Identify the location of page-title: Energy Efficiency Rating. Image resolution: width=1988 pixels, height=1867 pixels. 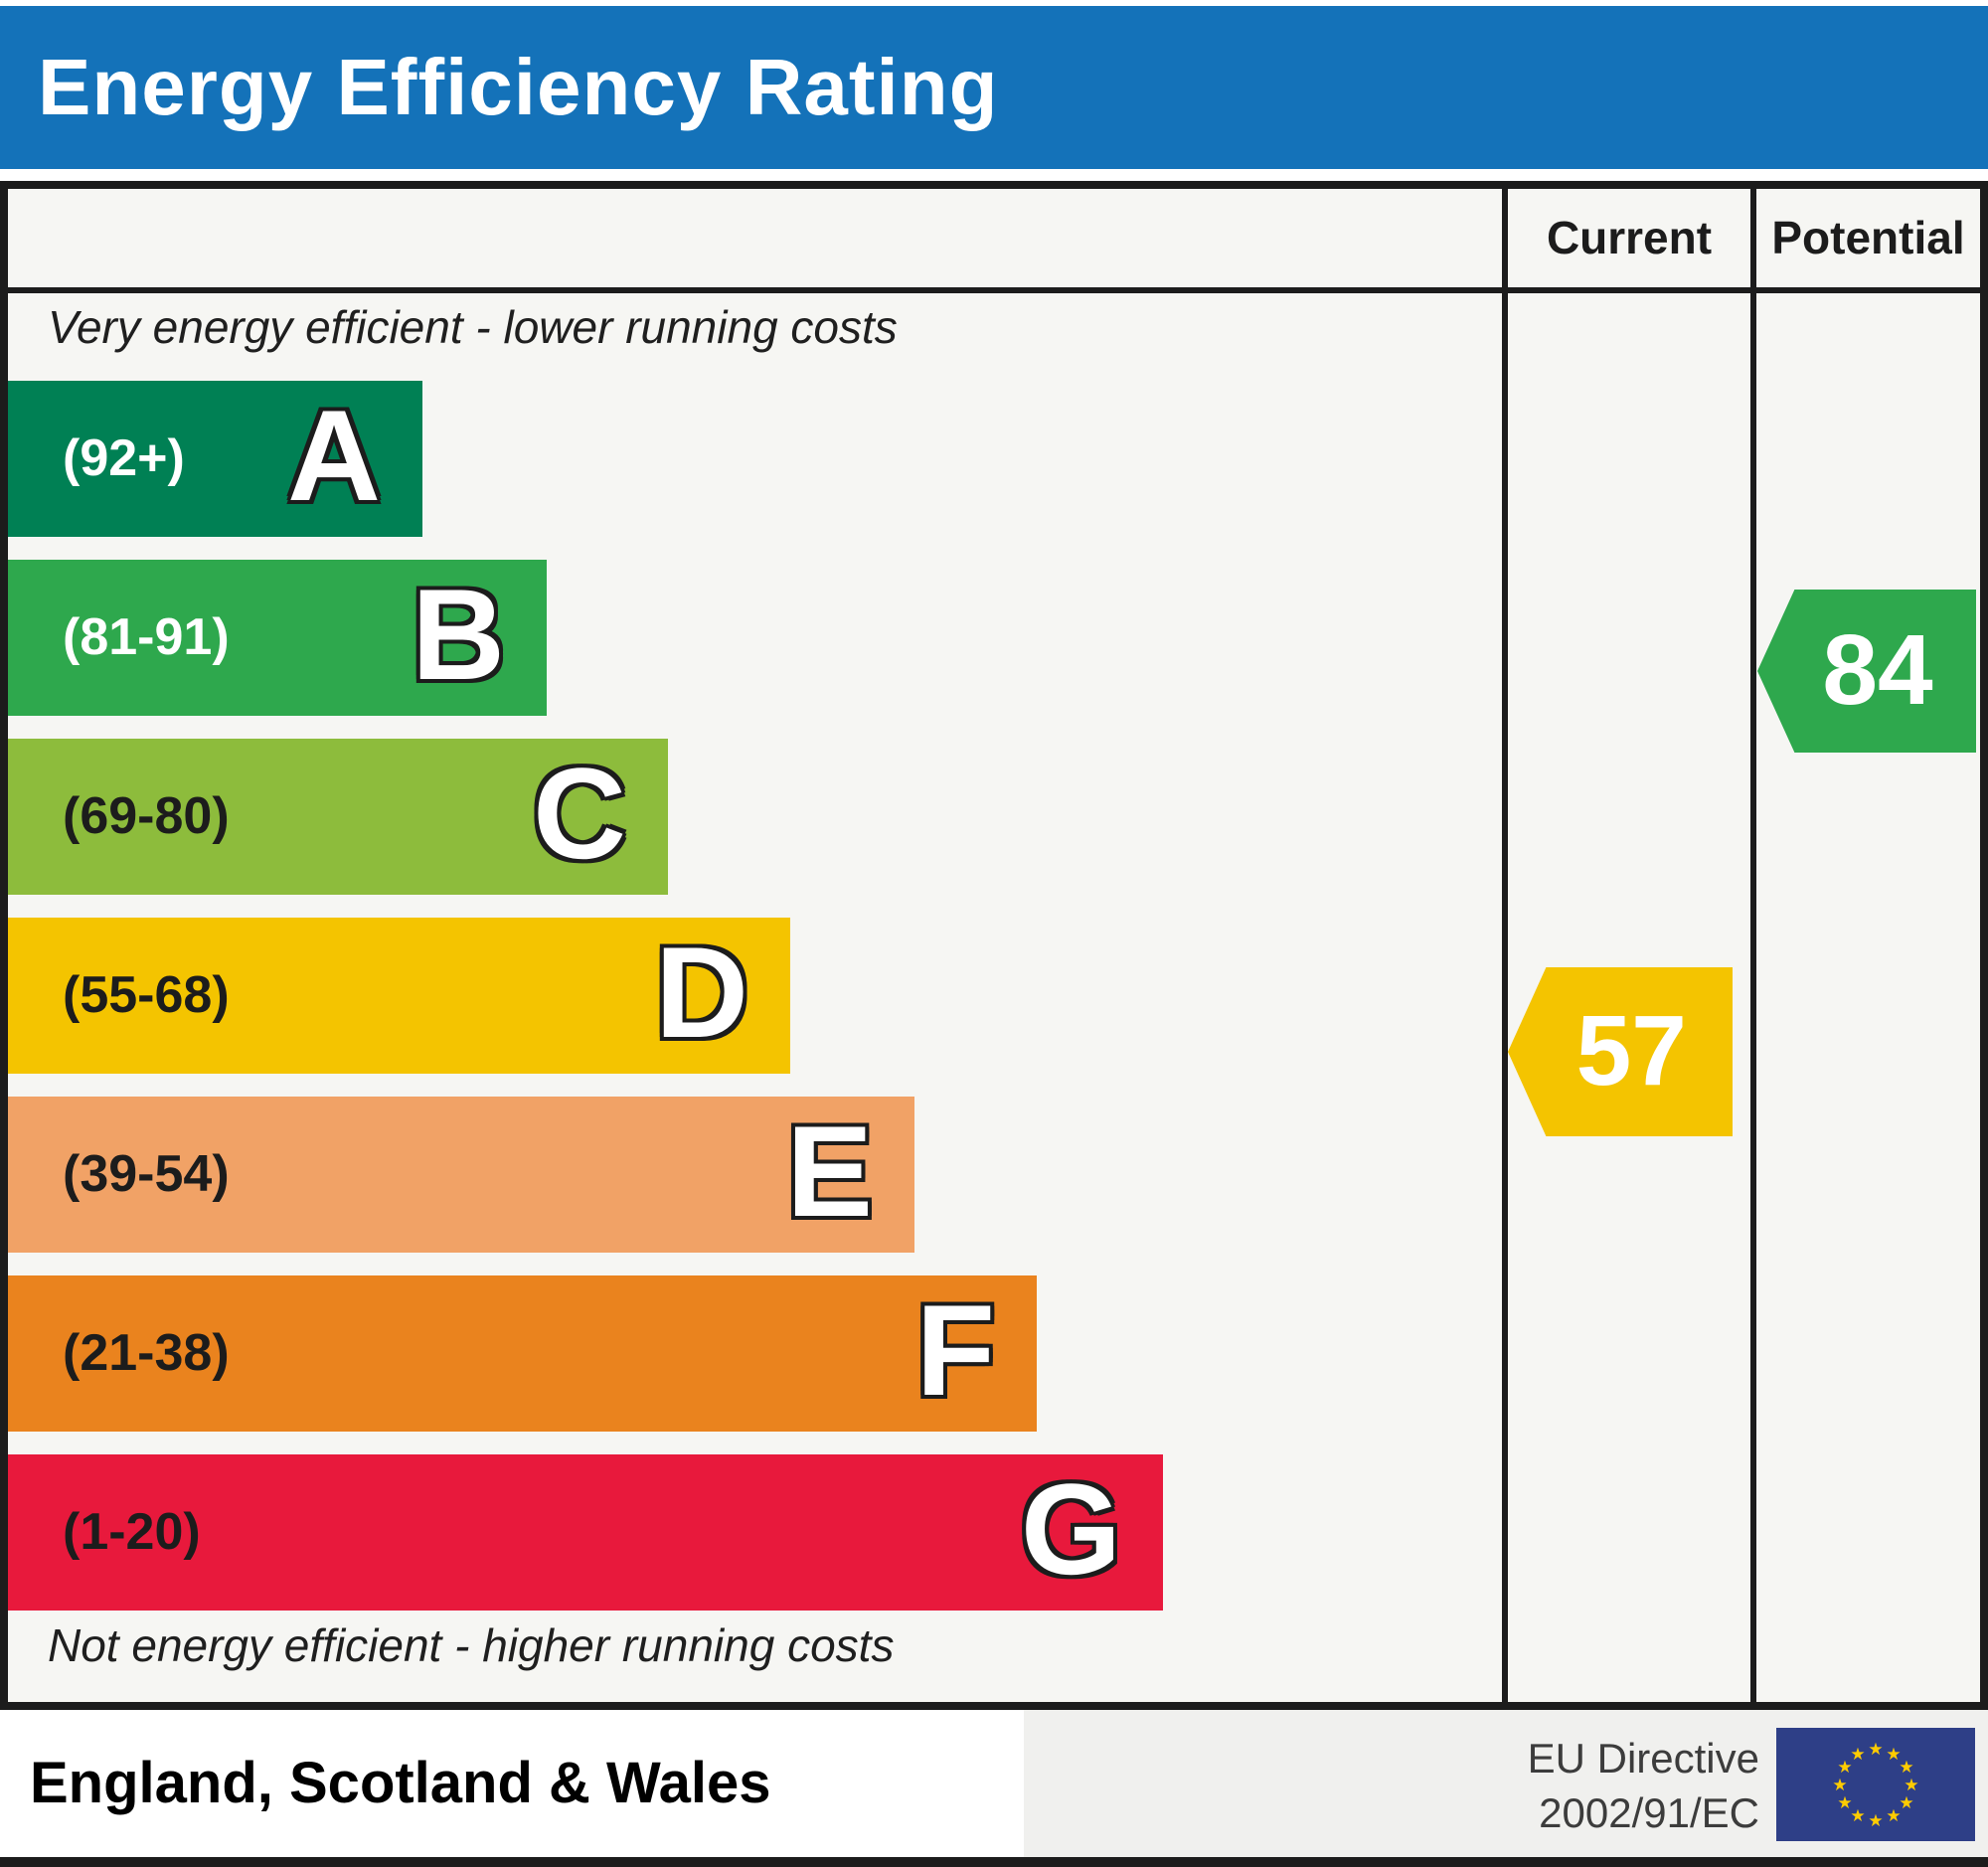
(518, 87).